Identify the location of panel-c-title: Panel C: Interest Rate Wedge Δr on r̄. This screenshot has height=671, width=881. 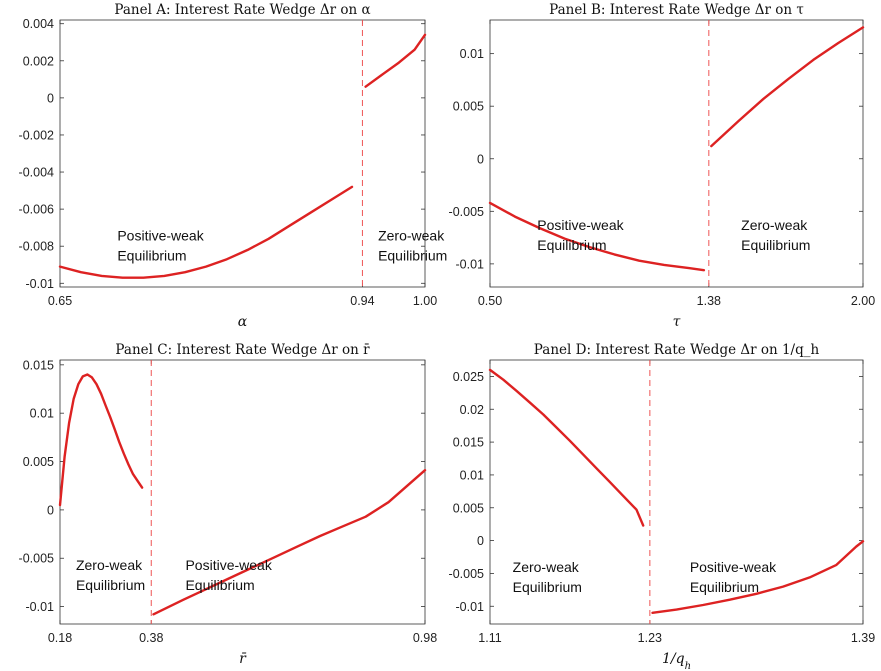
(242, 350).